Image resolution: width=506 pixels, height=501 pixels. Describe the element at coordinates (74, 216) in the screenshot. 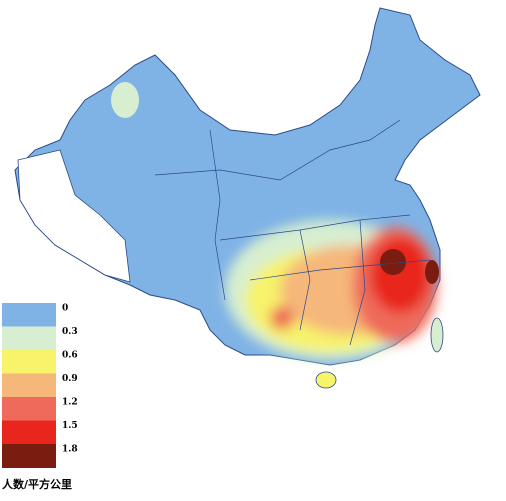

I see `sparse-region` at that location.